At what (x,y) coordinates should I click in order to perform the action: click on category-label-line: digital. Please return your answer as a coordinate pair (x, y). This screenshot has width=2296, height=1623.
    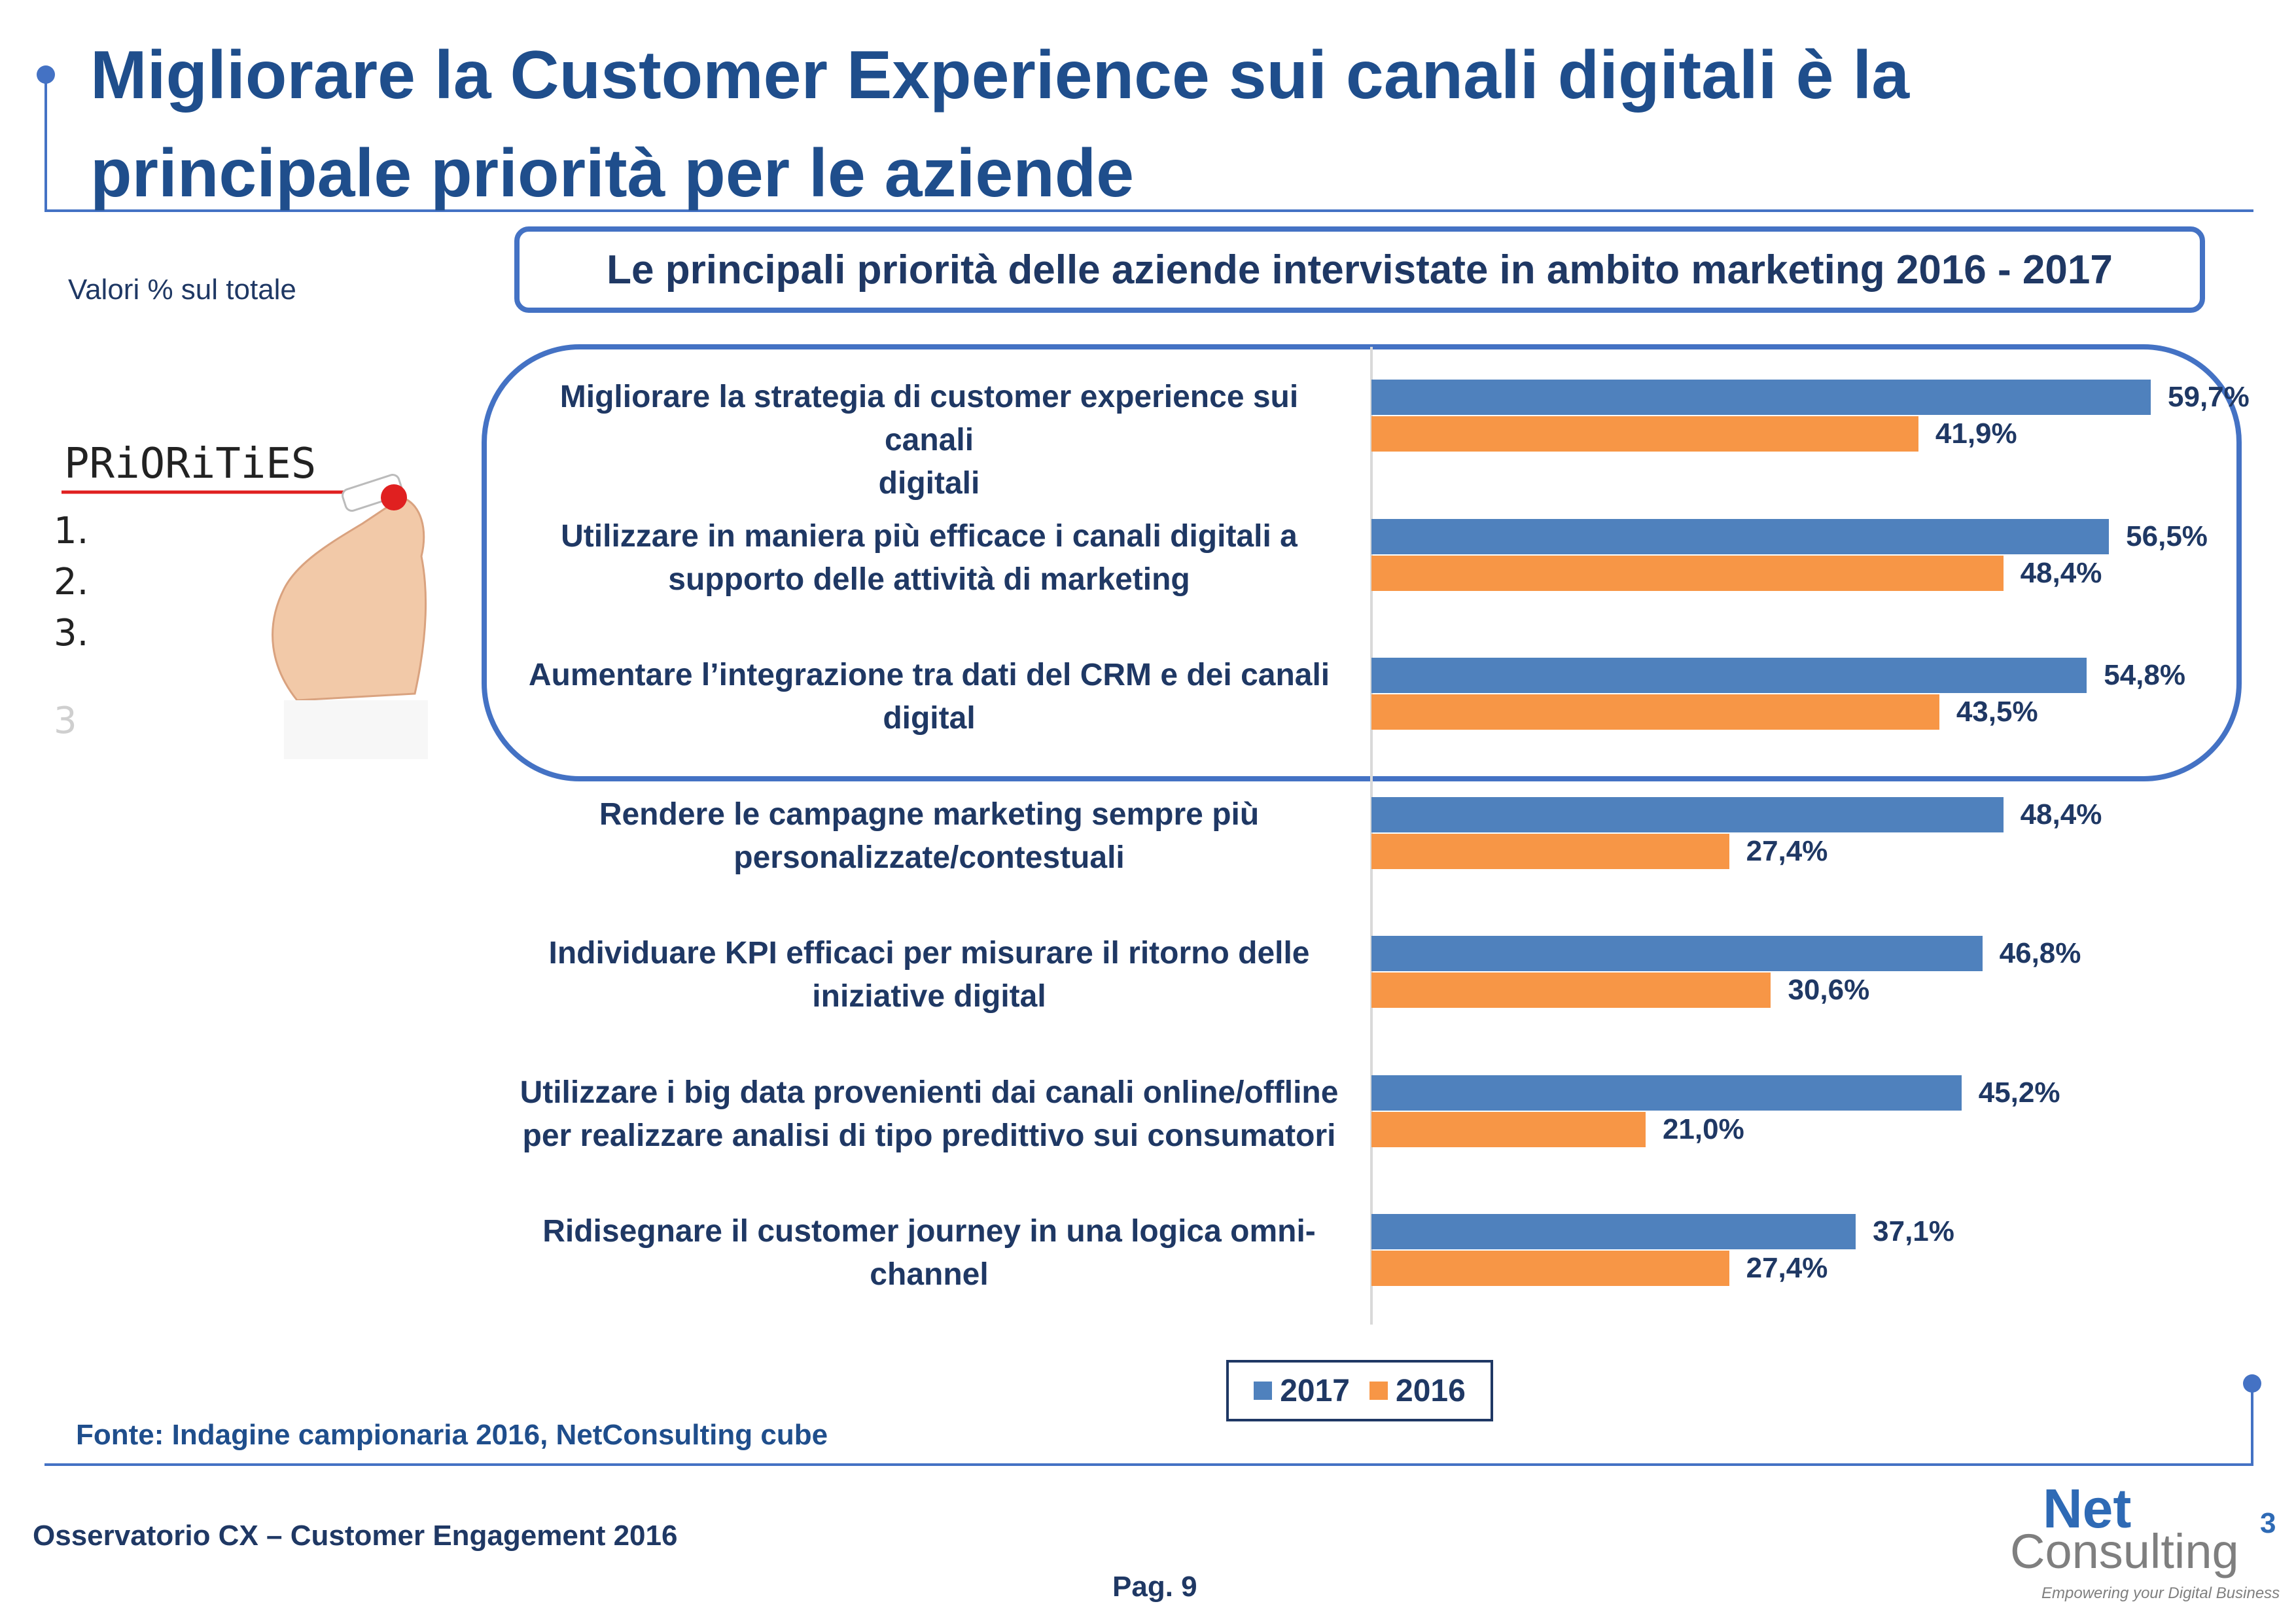
    Looking at the image, I should click on (929, 718).